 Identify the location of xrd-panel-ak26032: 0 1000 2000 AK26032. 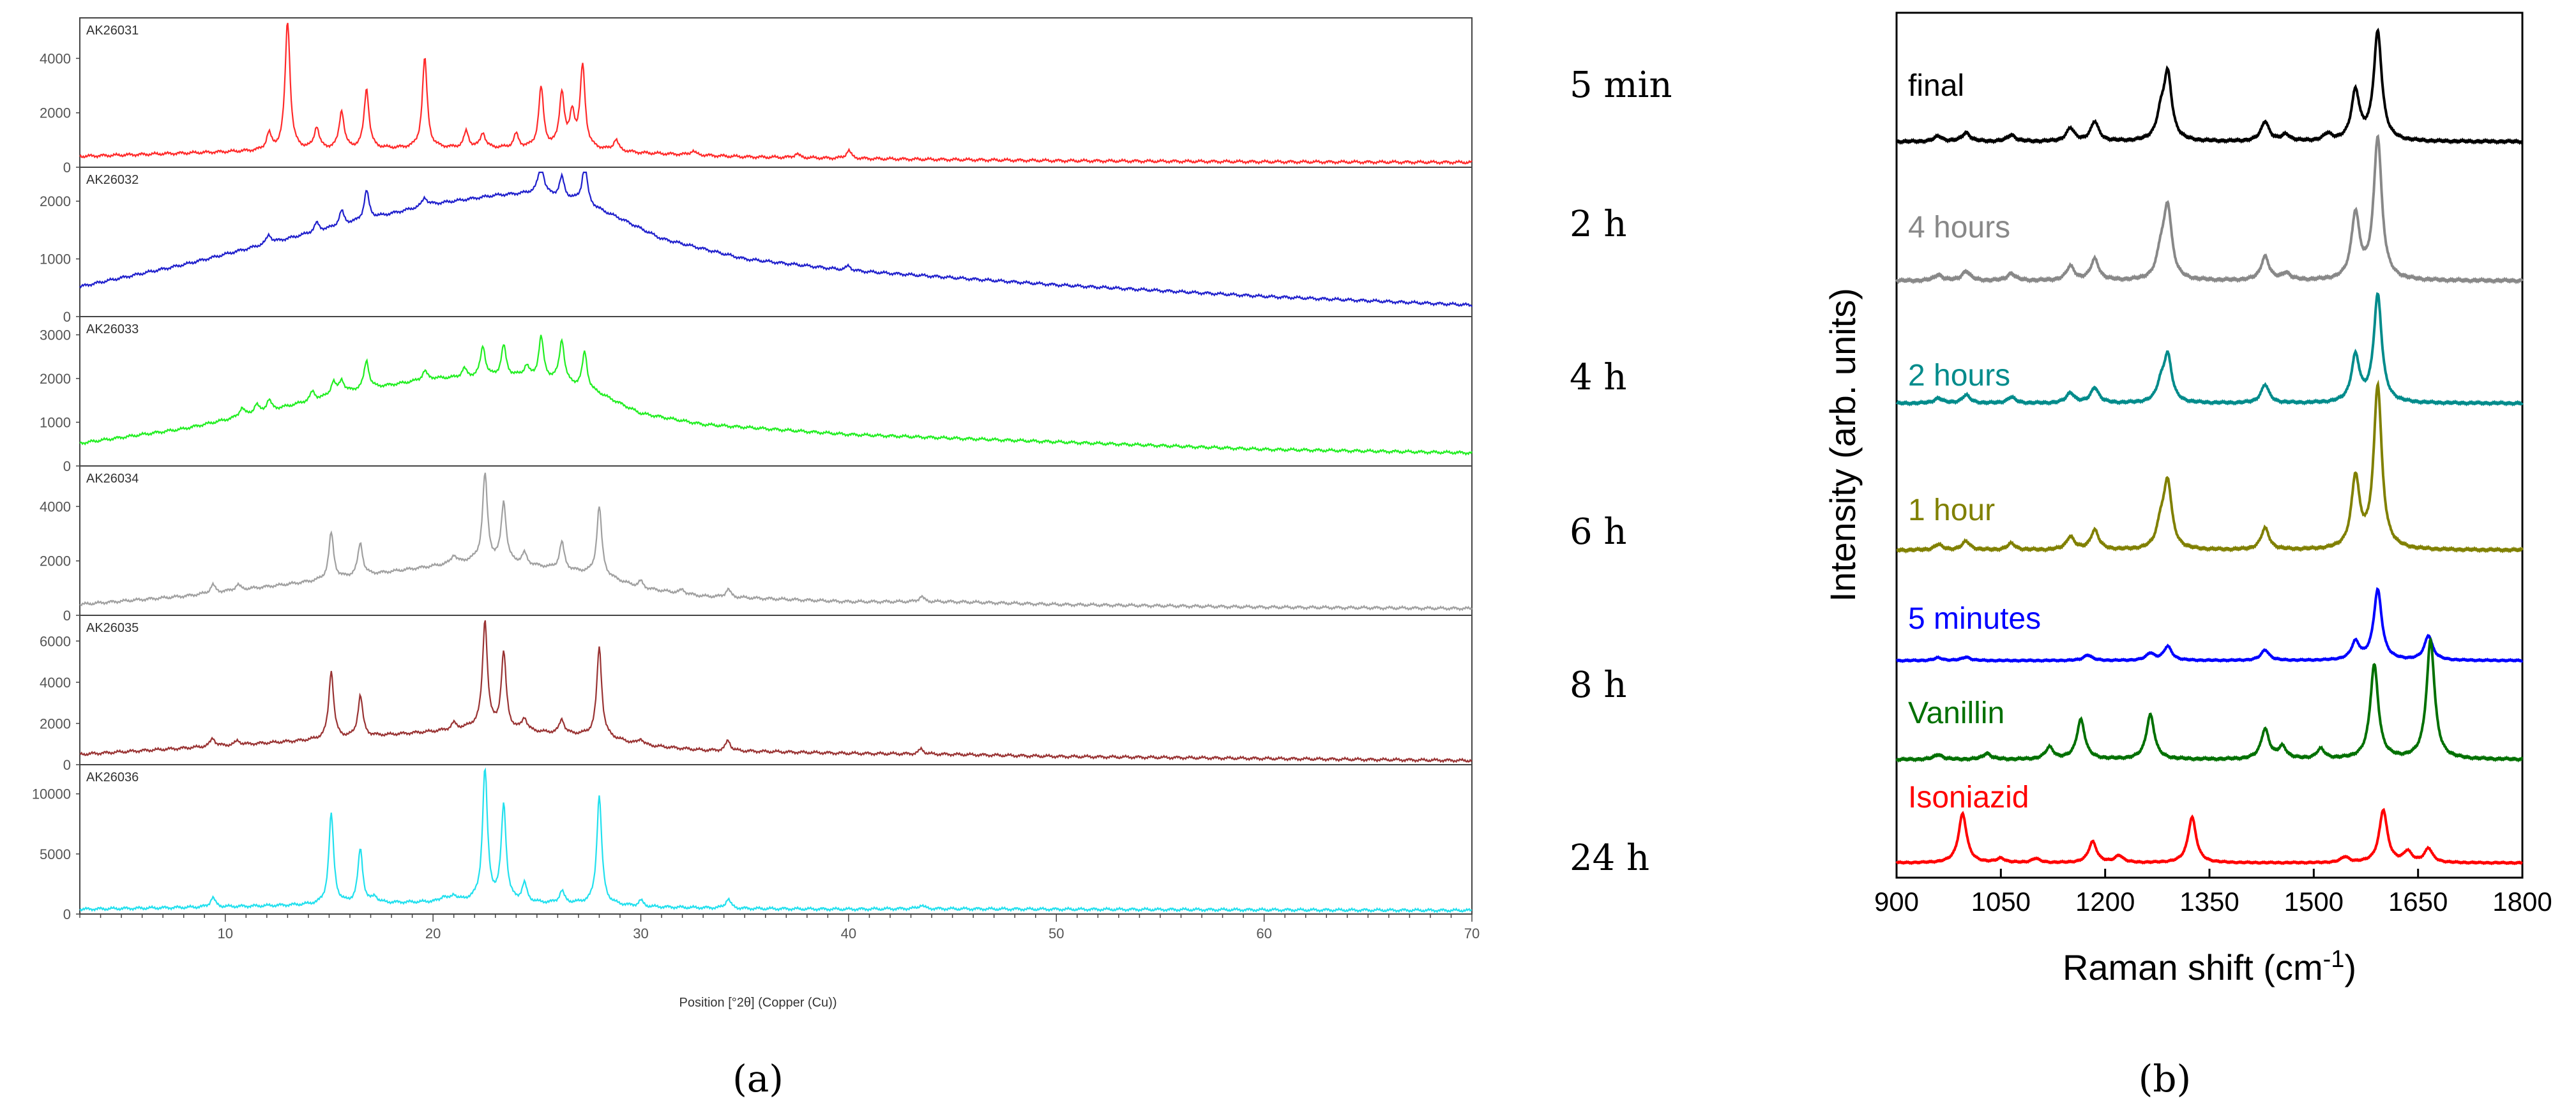
(756, 246).